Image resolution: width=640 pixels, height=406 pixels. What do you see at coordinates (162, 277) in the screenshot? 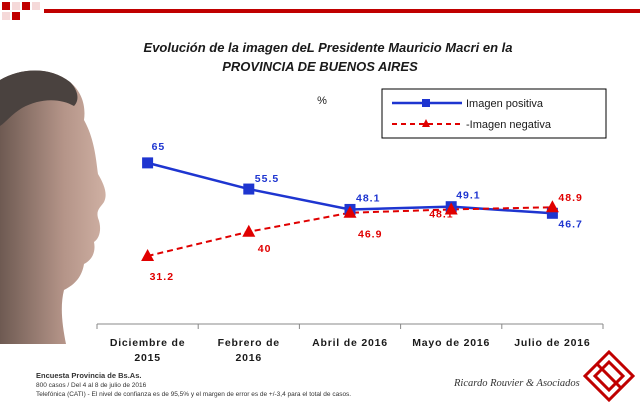
I see `data-label-negative: 31.2` at bounding box center [162, 277].